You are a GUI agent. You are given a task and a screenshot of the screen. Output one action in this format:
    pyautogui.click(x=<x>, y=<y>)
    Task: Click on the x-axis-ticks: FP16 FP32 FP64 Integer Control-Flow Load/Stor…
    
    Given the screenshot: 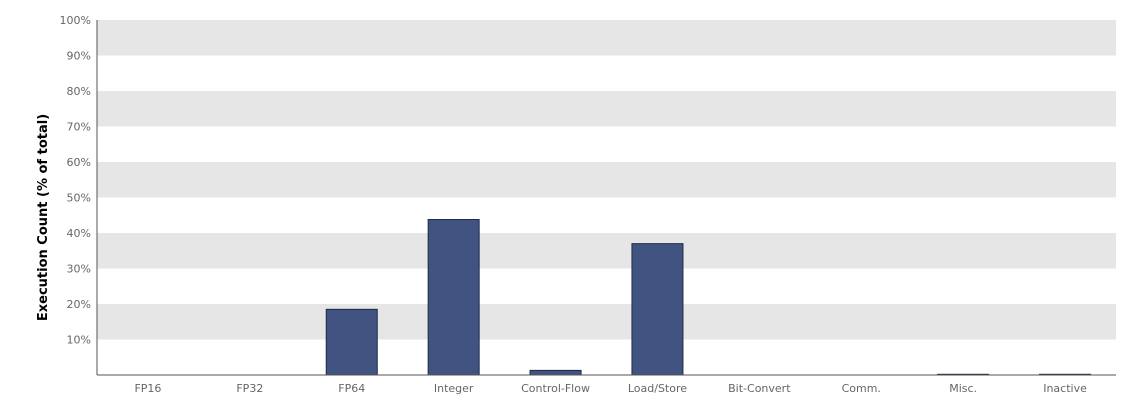 What is the action you would take?
    pyautogui.click(x=610, y=388)
    